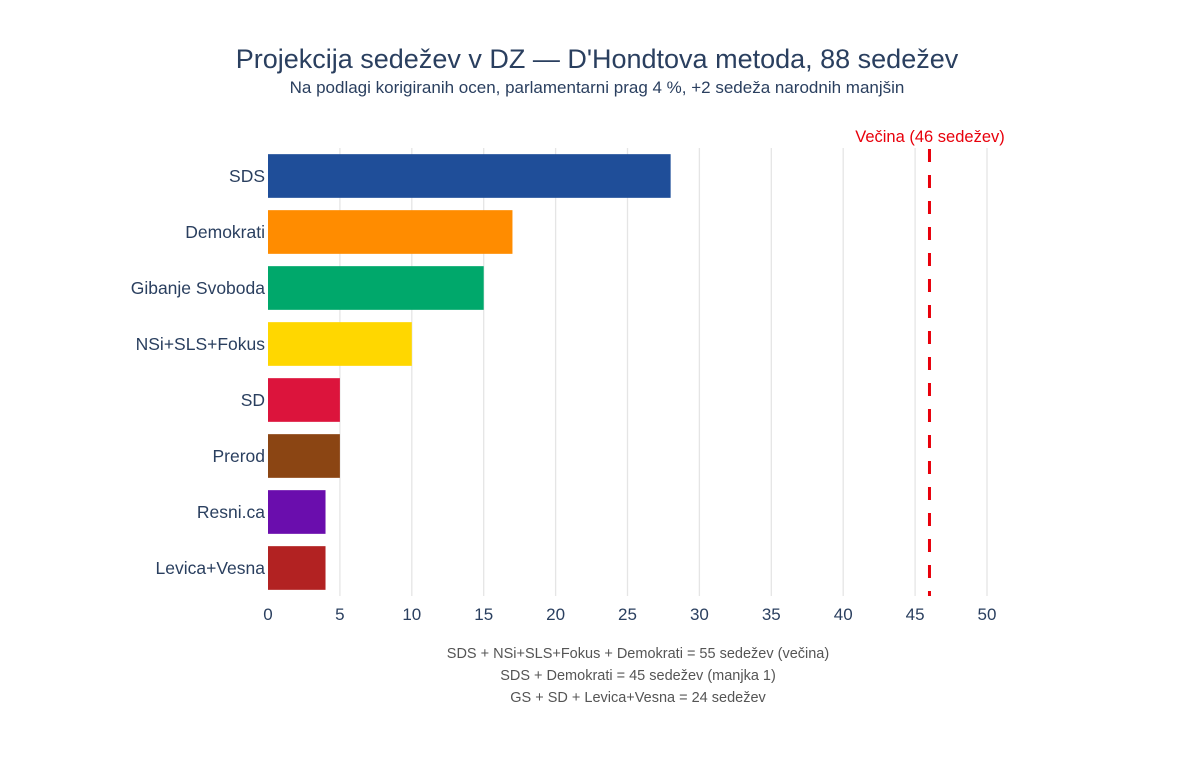 The image size is (1200, 775). Describe the element at coordinates (238, 456) in the screenshot. I see `category-label-prerod: Prerod` at that location.